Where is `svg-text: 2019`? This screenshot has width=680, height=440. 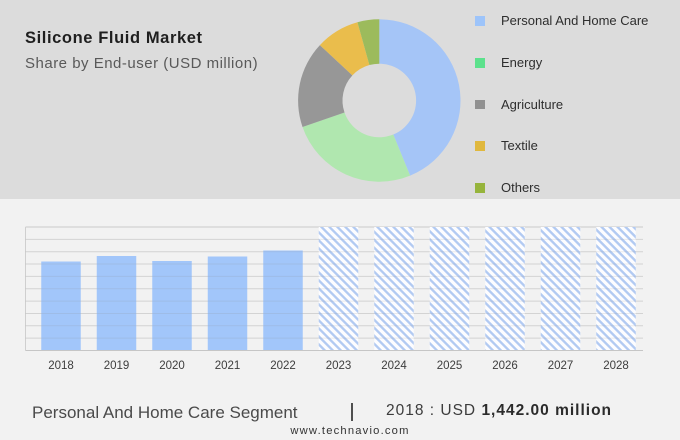
svg-text: 2019 is located at coordinates (117, 366).